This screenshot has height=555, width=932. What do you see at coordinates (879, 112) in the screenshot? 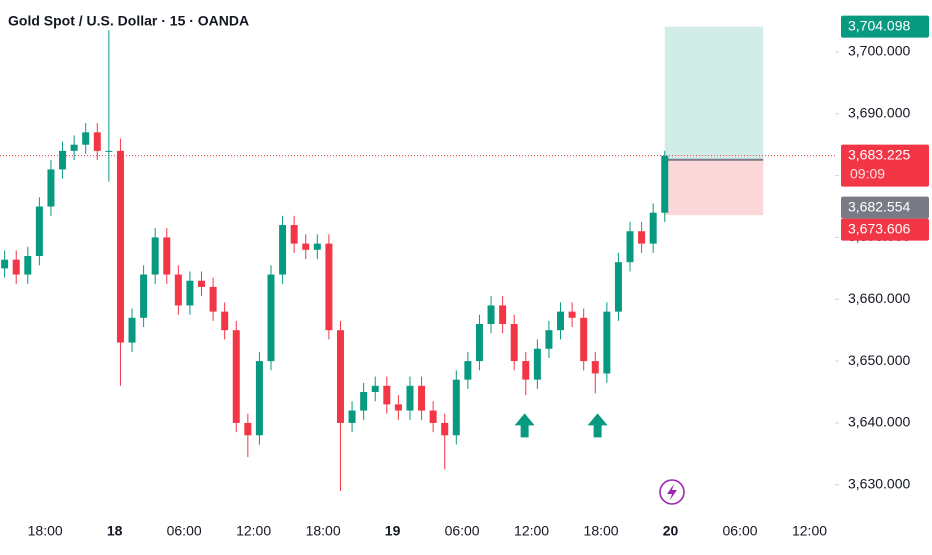
I see `y-tick-label: 3,690.000` at bounding box center [879, 112].